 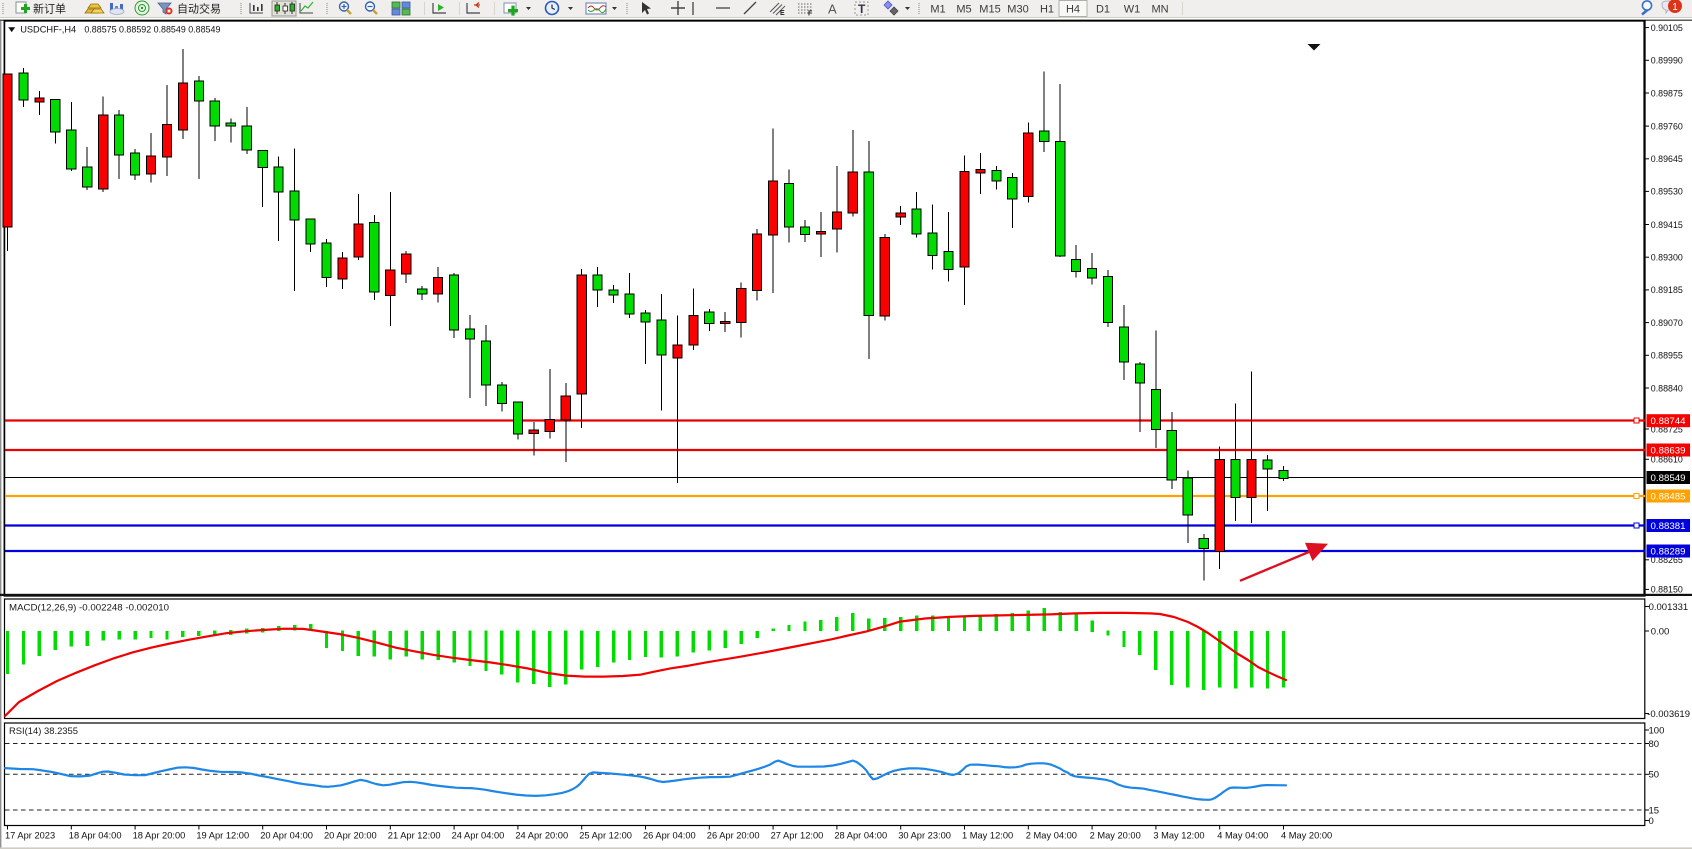 I want to click on svg-text: W1, so click(x=1132, y=10).